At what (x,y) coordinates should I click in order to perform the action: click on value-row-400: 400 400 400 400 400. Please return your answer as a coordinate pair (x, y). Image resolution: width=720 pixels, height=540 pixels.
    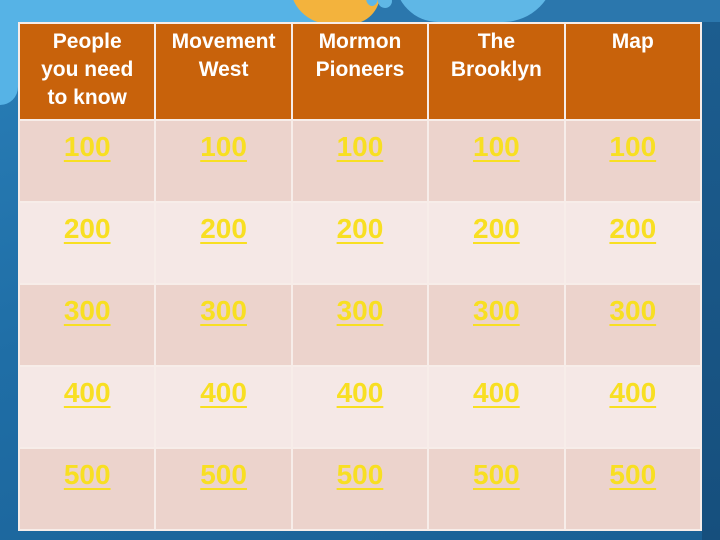
    Looking at the image, I should click on (360, 407).